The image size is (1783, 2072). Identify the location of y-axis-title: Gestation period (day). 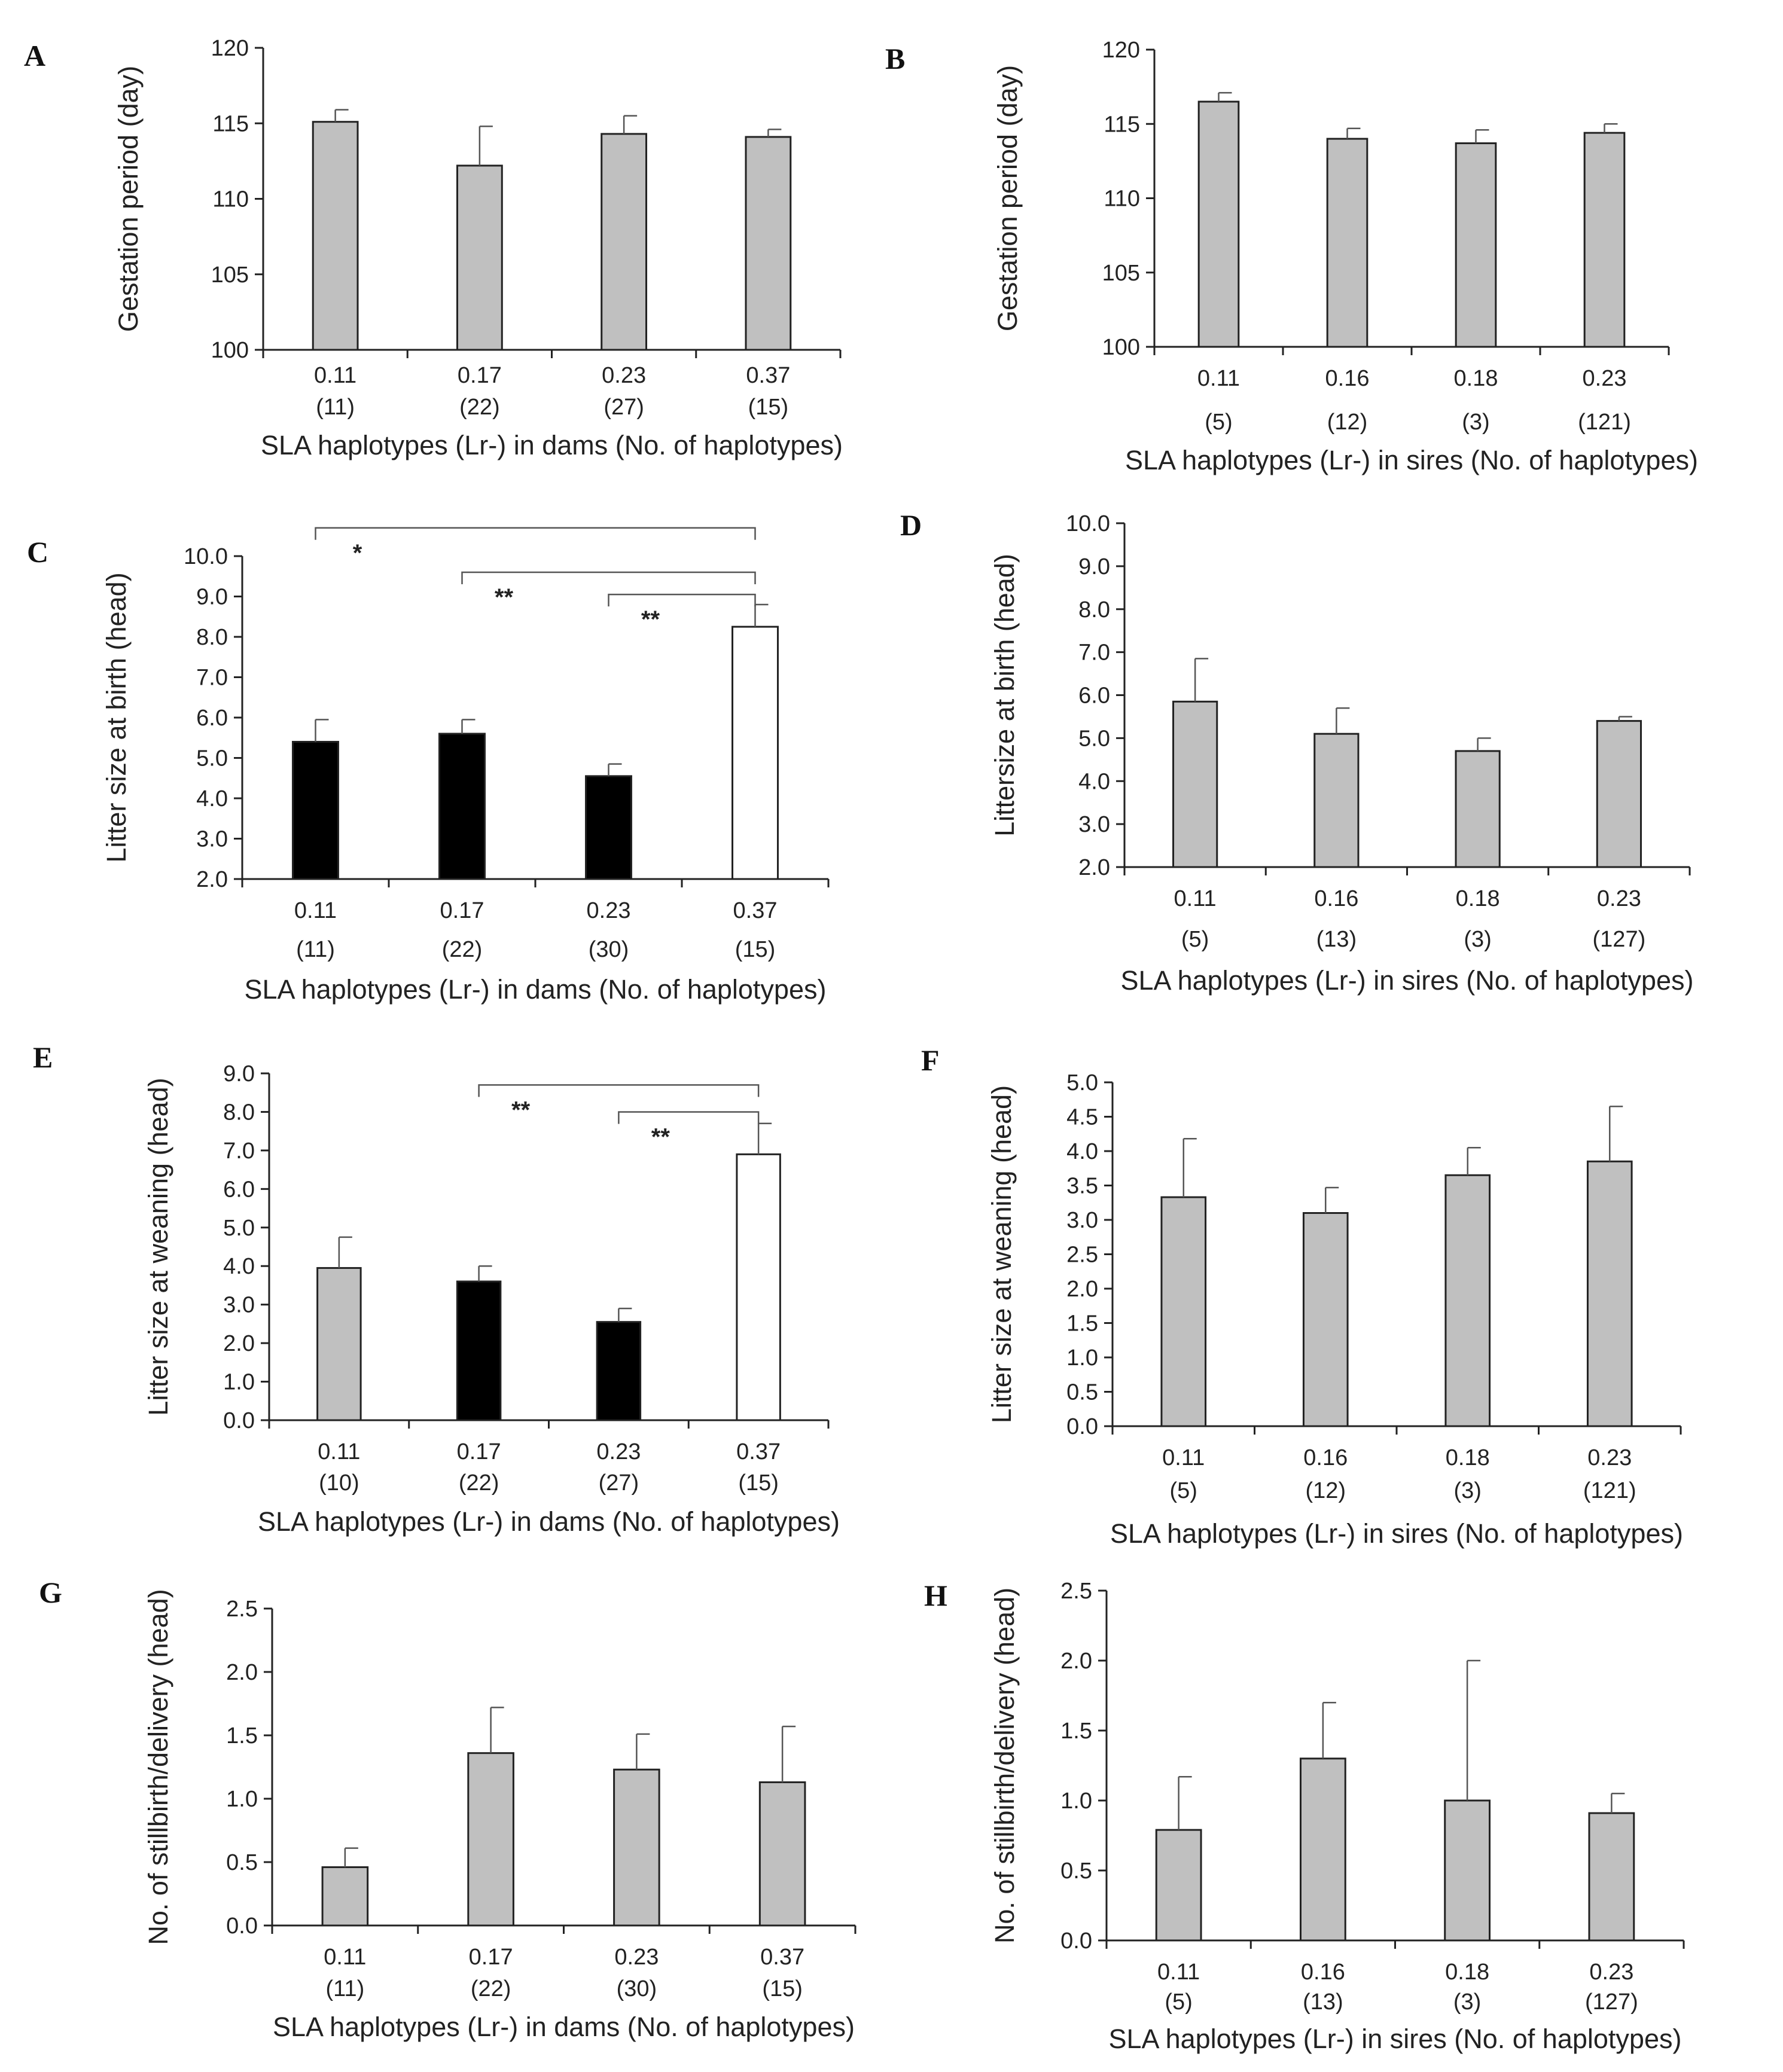
(1007, 198).